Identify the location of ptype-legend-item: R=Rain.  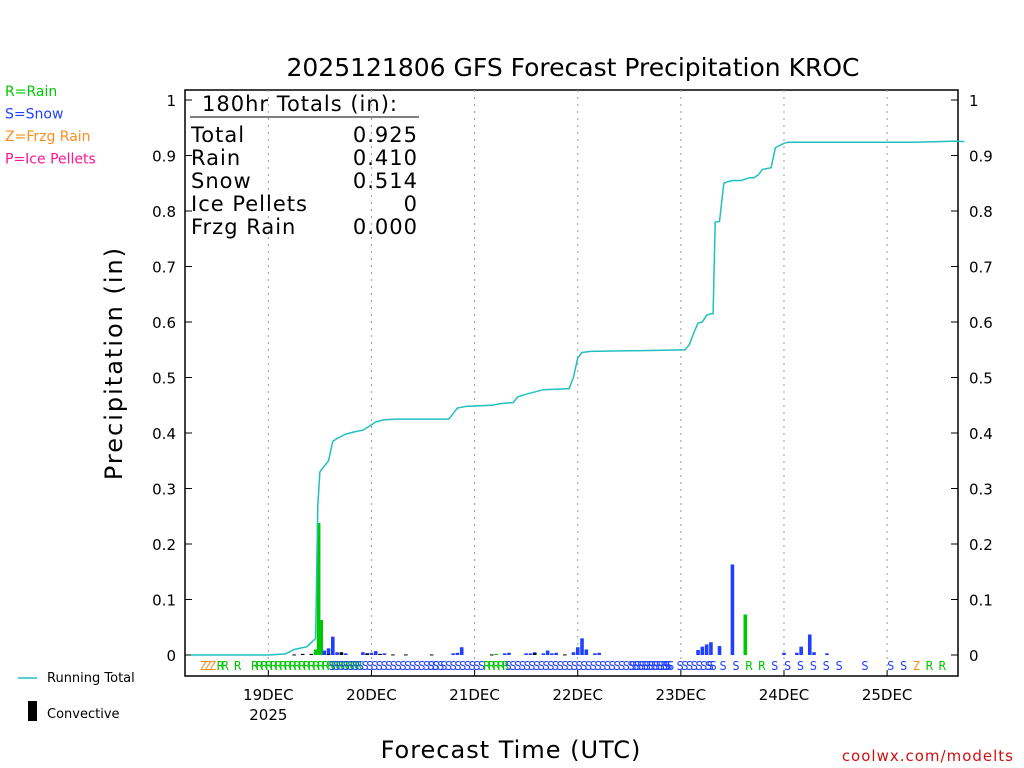
(31, 92).